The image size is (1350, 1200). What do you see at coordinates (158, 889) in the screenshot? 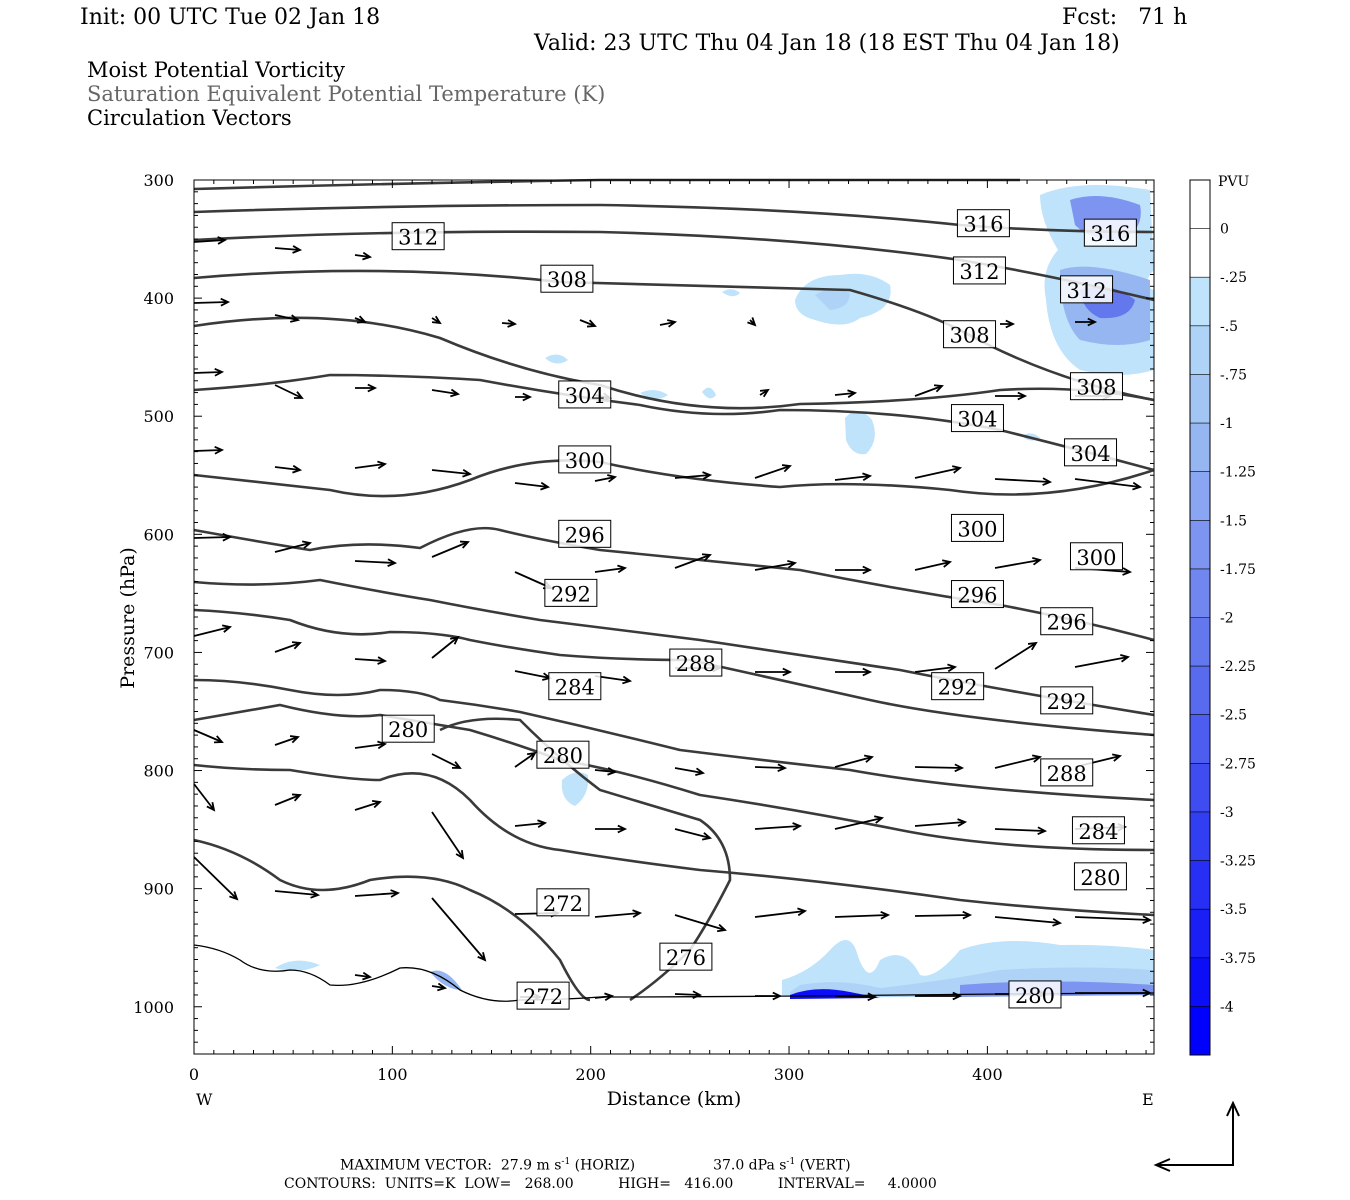
I see `y-tick-label: 900` at bounding box center [158, 889].